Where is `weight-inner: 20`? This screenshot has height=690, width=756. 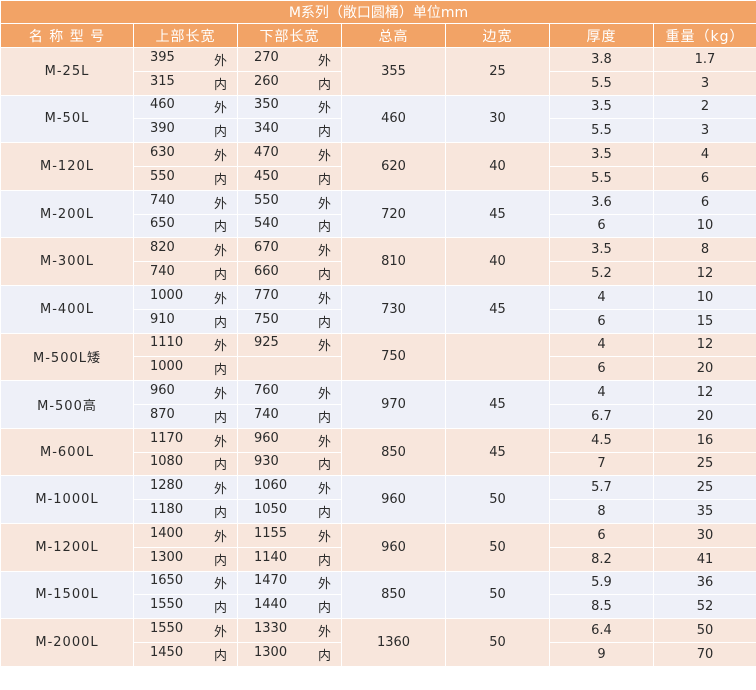 weight-inner: 20 is located at coordinates (704, 416).